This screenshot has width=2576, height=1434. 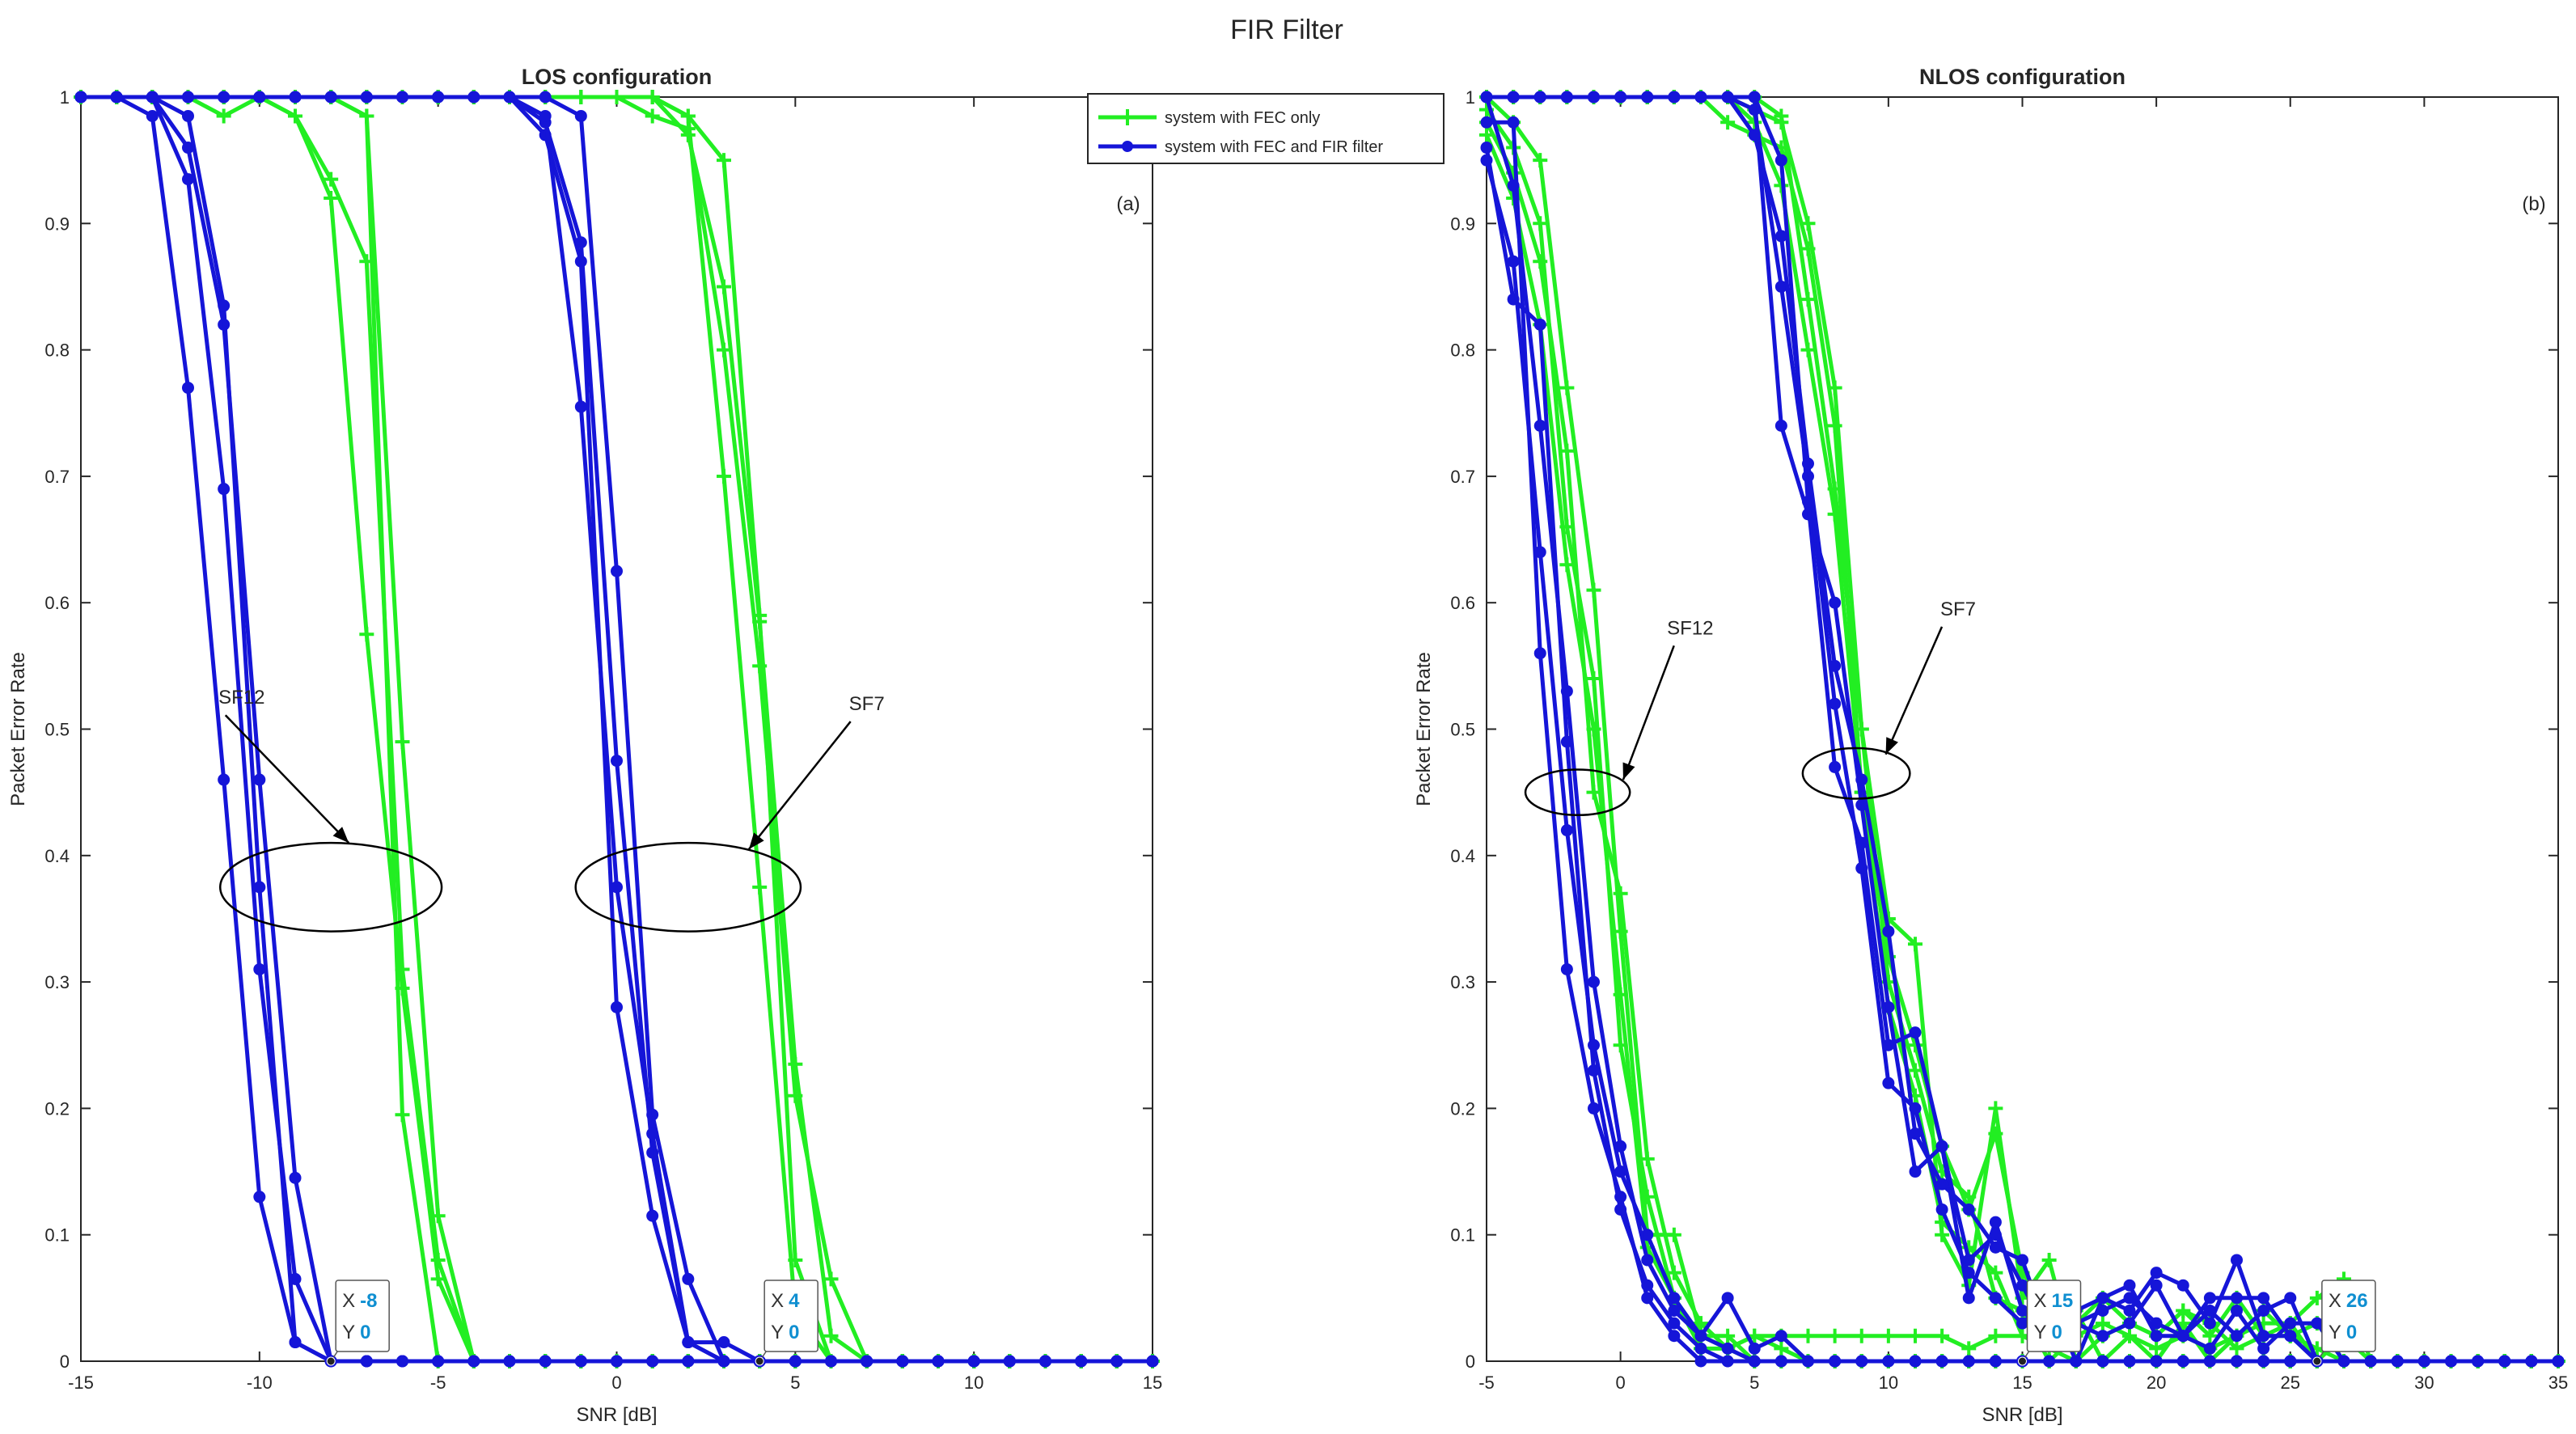 What do you see at coordinates (617, 77) in the screenshot?
I see `panel-title: LOS configuration` at bounding box center [617, 77].